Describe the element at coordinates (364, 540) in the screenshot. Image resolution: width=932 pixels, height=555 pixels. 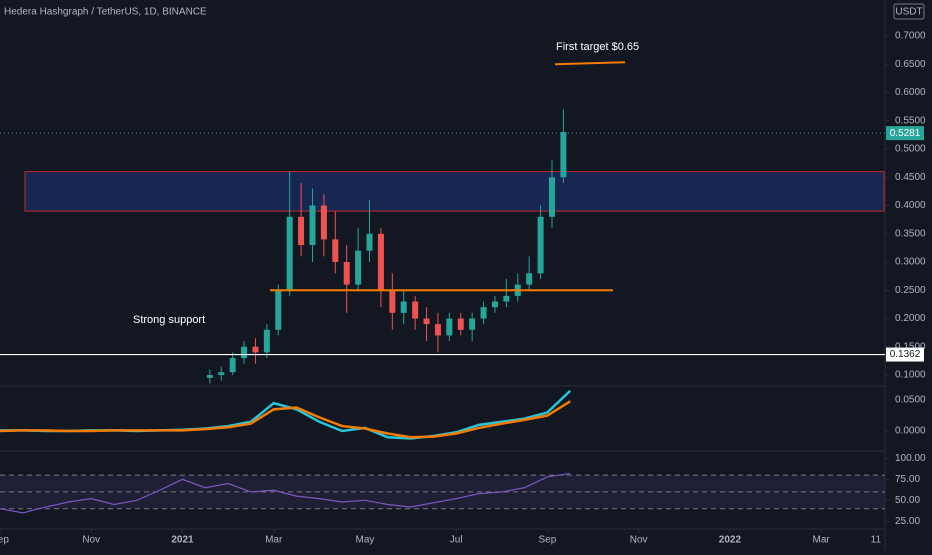
I see `x-tick-label: May` at that location.